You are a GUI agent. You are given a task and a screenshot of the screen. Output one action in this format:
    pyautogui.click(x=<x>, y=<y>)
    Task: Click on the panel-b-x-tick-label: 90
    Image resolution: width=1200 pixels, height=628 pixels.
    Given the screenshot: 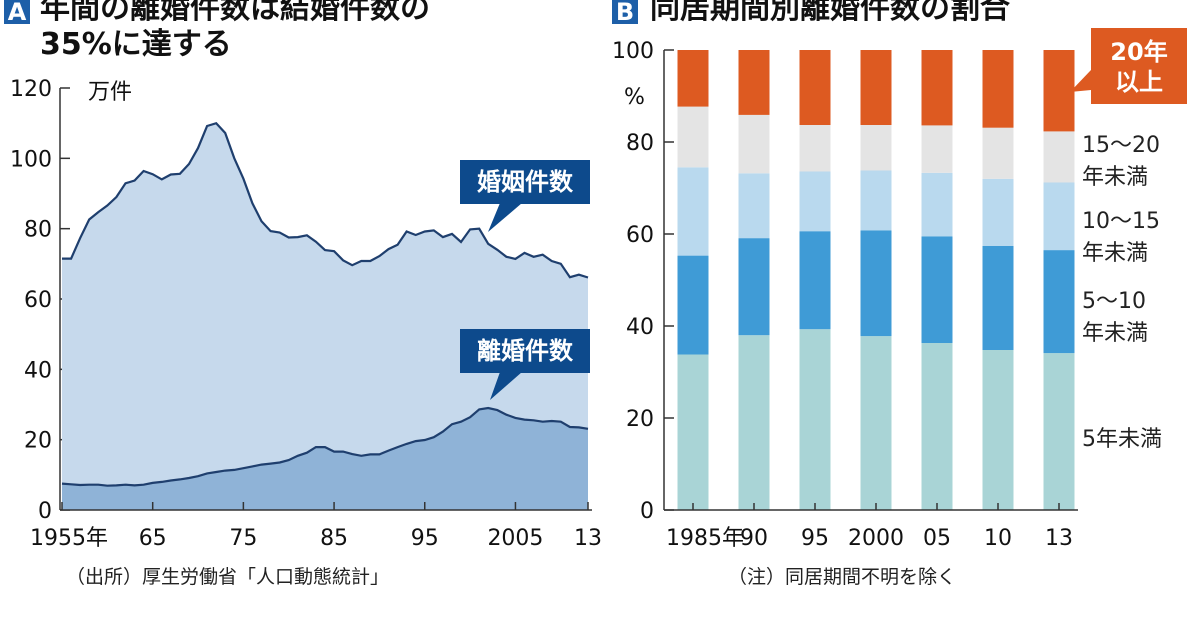 What is the action you would take?
    pyautogui.click(x=754, y=538)
    